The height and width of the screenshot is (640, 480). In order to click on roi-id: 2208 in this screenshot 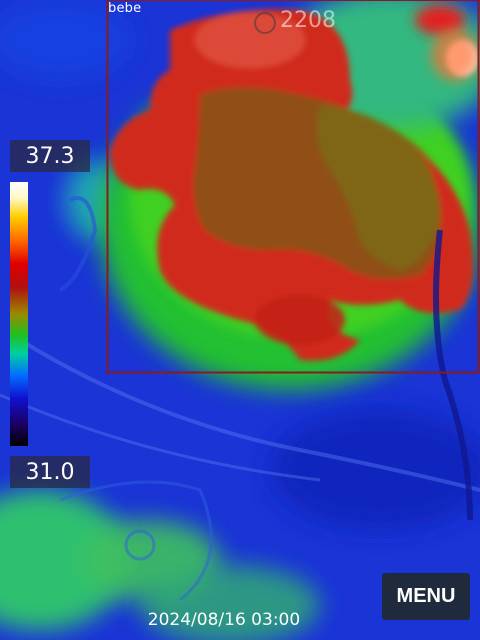, I will do `click(308, 20)`.